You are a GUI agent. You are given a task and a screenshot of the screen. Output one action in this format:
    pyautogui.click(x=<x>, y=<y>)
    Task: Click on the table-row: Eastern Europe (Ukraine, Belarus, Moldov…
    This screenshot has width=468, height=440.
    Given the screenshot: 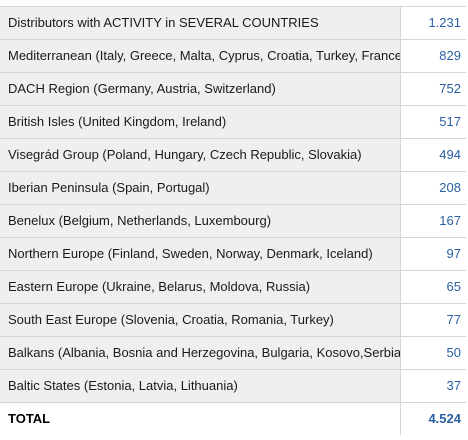 What is the action you would take?
    pyautogui.click(x=233, y=287)
    